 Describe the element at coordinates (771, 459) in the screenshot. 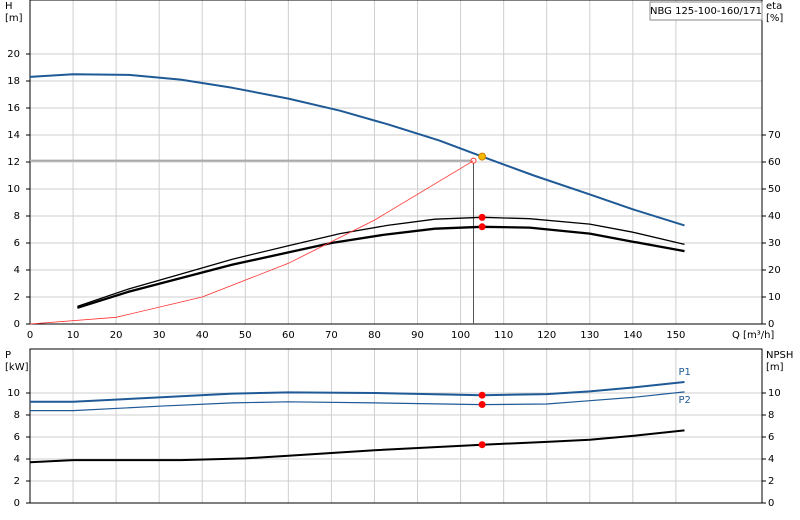

I see `y2-tick-label: 4` at that location.